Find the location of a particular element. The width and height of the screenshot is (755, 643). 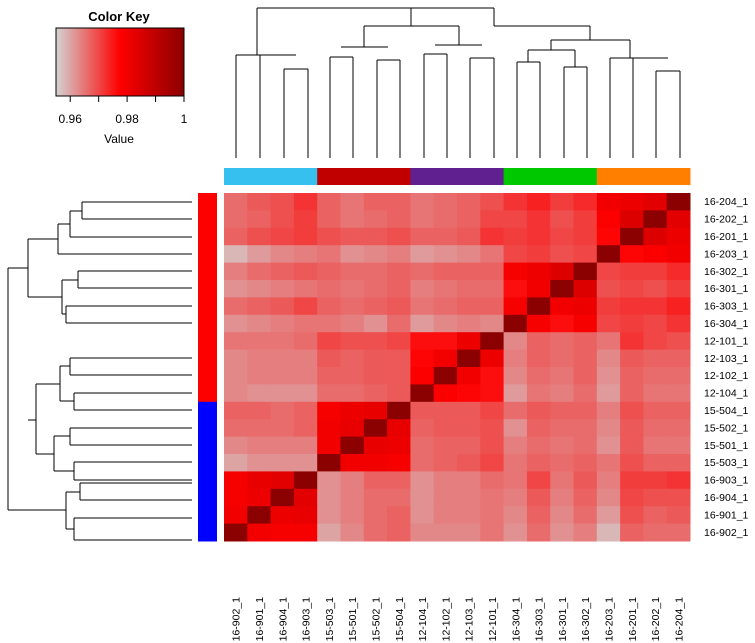

row-label: 16-903_1 is located at coordinates (726, 481).